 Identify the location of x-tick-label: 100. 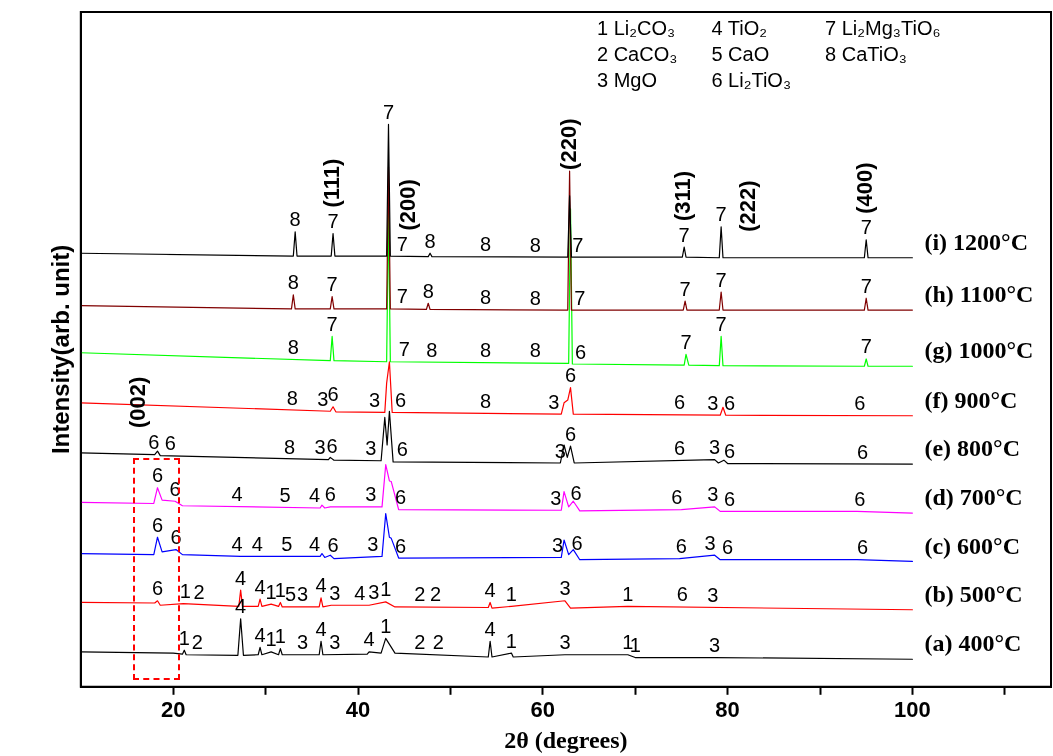
(912, 710).